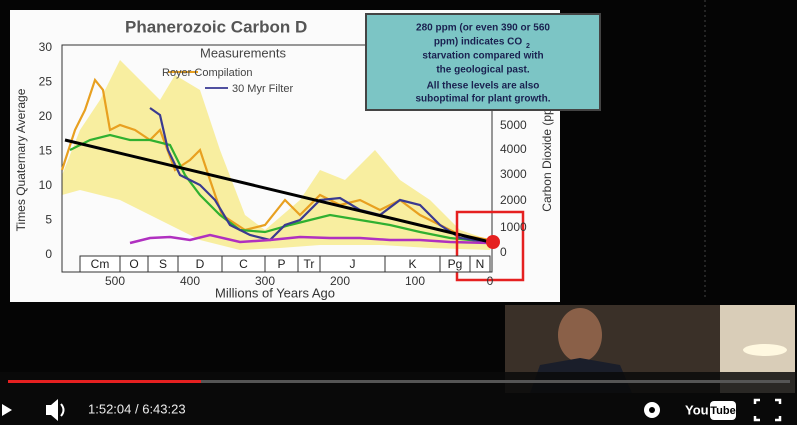 The image size is (797, 425). What do you see at coordinates (513, 227) in the screenshot?
I see `y2-tick-label: 1000` at bounding box center [513, 227].